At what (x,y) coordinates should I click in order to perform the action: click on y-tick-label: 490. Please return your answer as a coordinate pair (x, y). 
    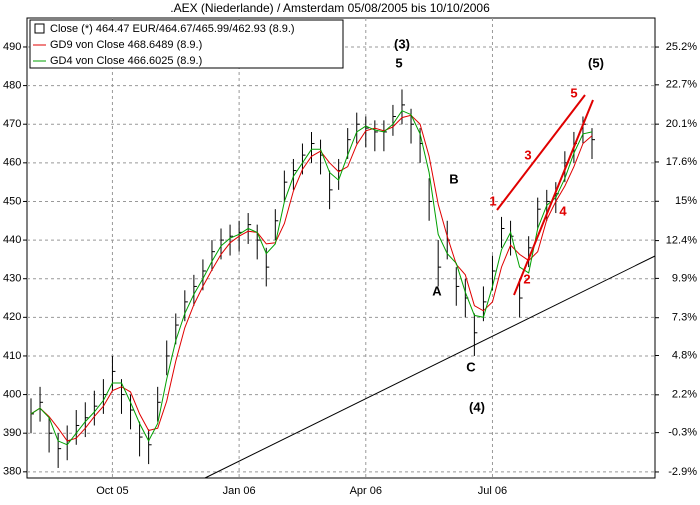
    Looking at the image, I should click on (12, 47).